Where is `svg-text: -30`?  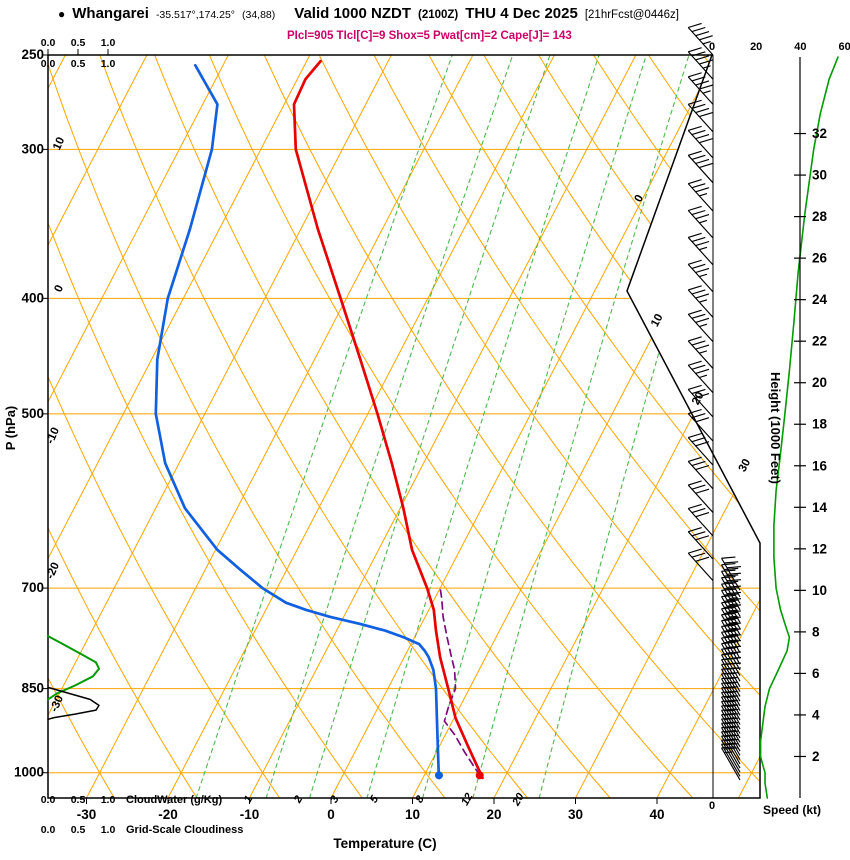 svg-text: -30 is located at coordinates (87, 814).